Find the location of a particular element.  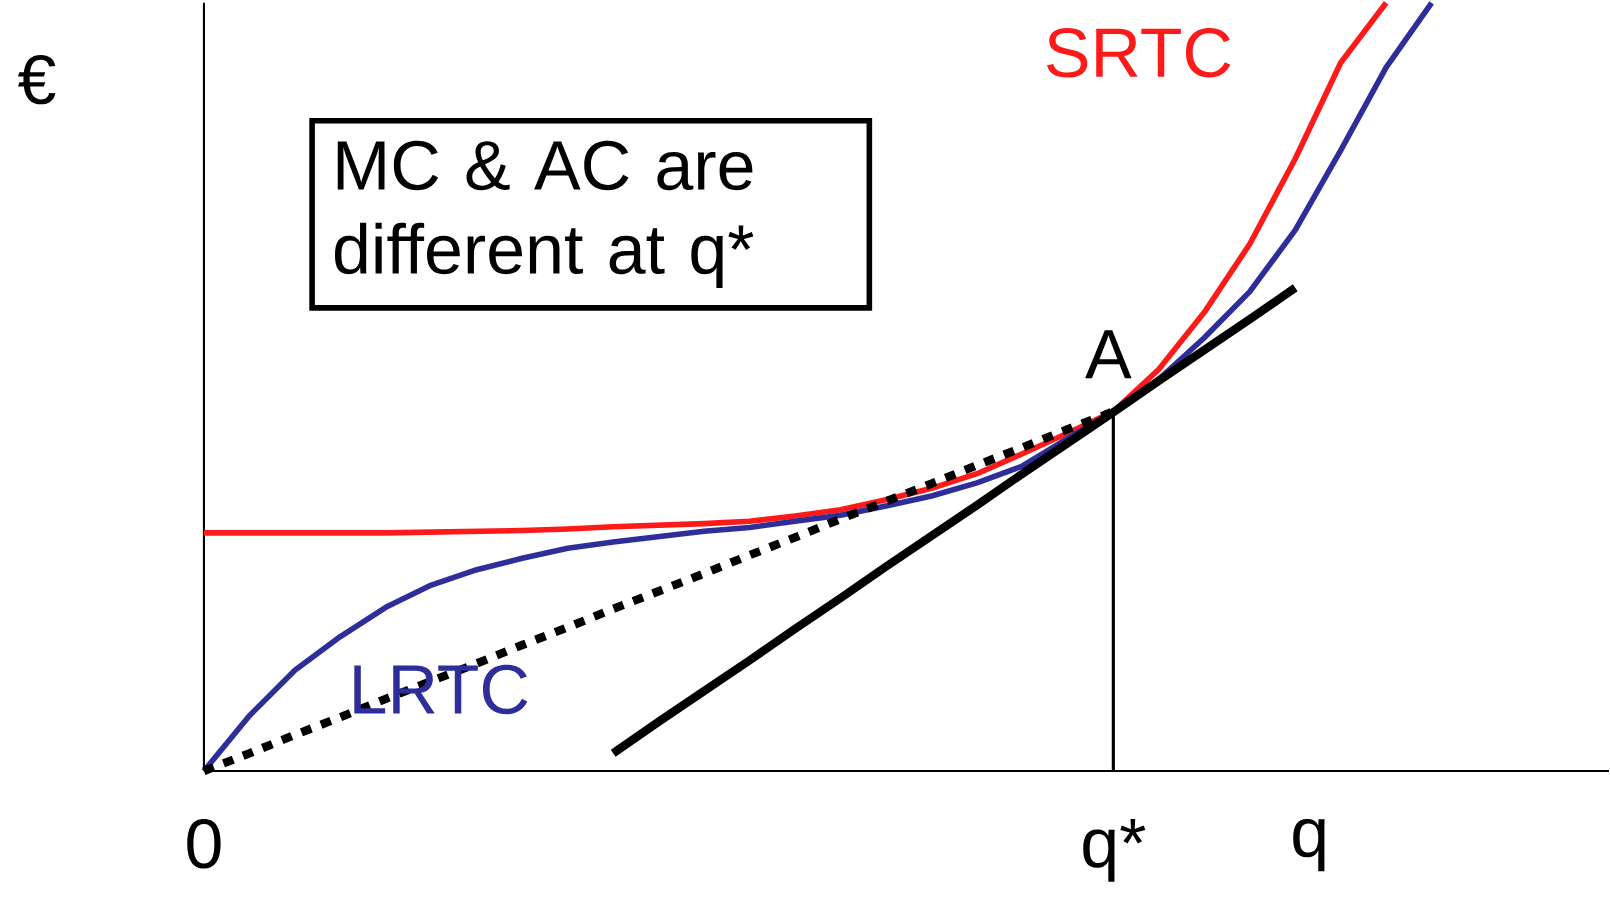

y-axis-title: € is located at coordinates (37, 79).